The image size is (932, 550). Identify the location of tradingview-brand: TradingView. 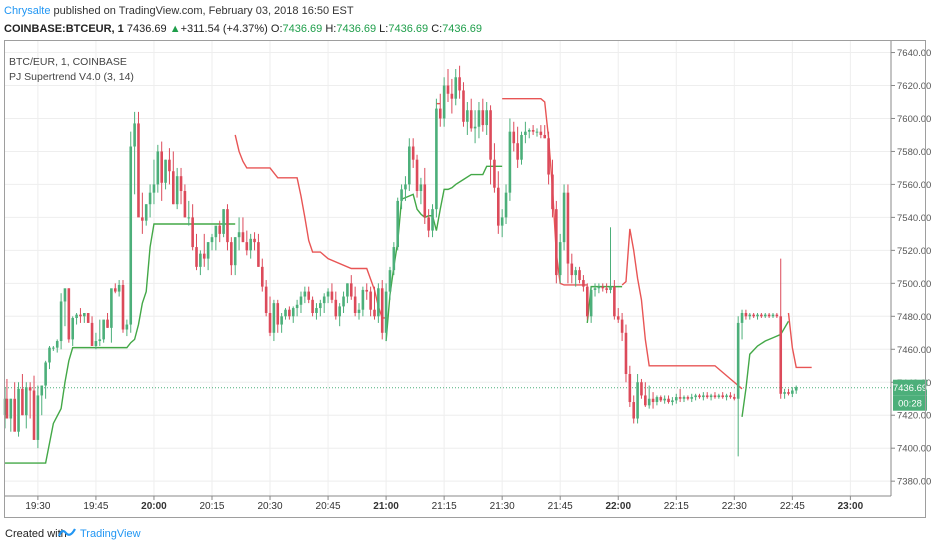
(110, 534).